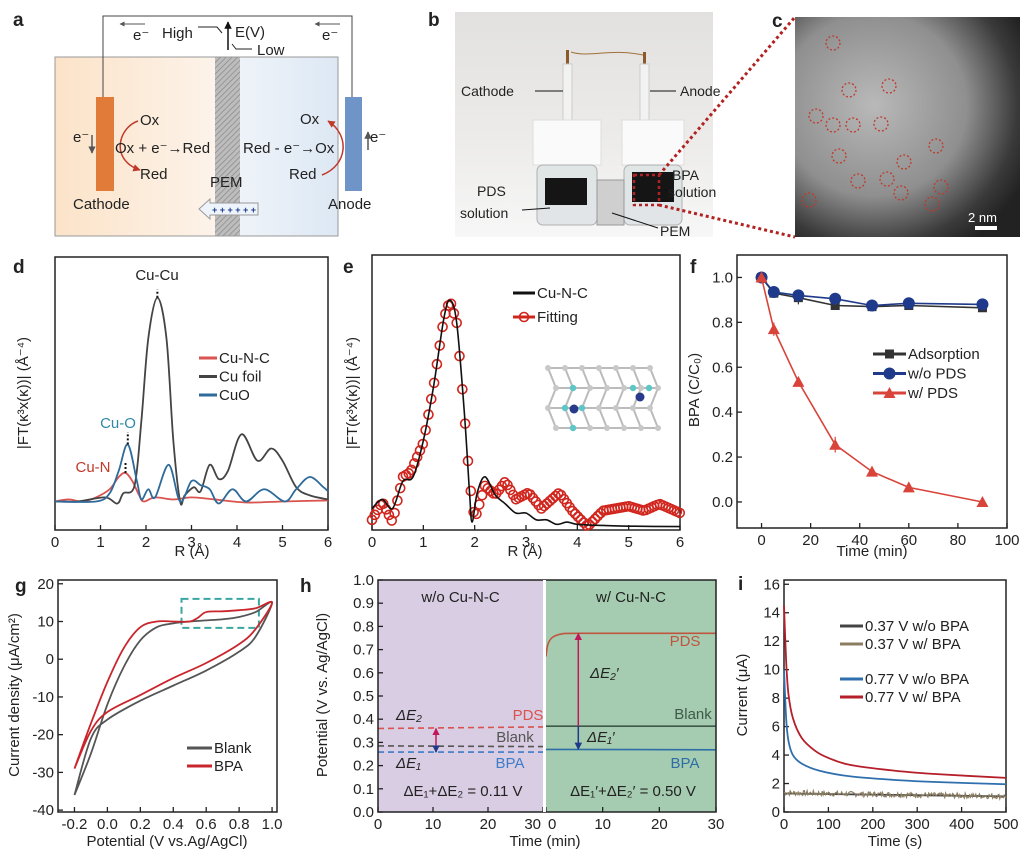 This screenshot has width=1033, height=865. What do you see at coordinates (675, 231) in the screenshot?
I see `pem-photo-label: PEM` at bounding box center [675, 231].